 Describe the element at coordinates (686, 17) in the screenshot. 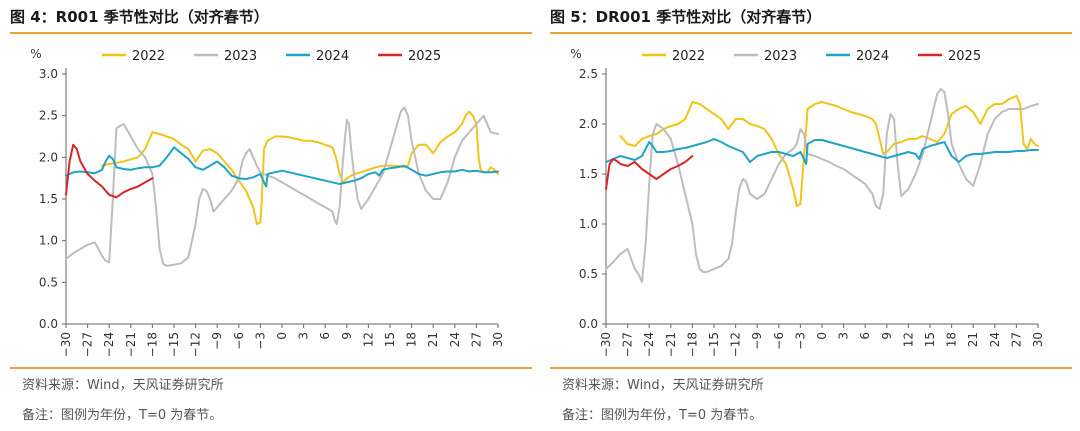

I see `figure-title: 图 5：DR001 季节性对比（对齐春节）` at that location.